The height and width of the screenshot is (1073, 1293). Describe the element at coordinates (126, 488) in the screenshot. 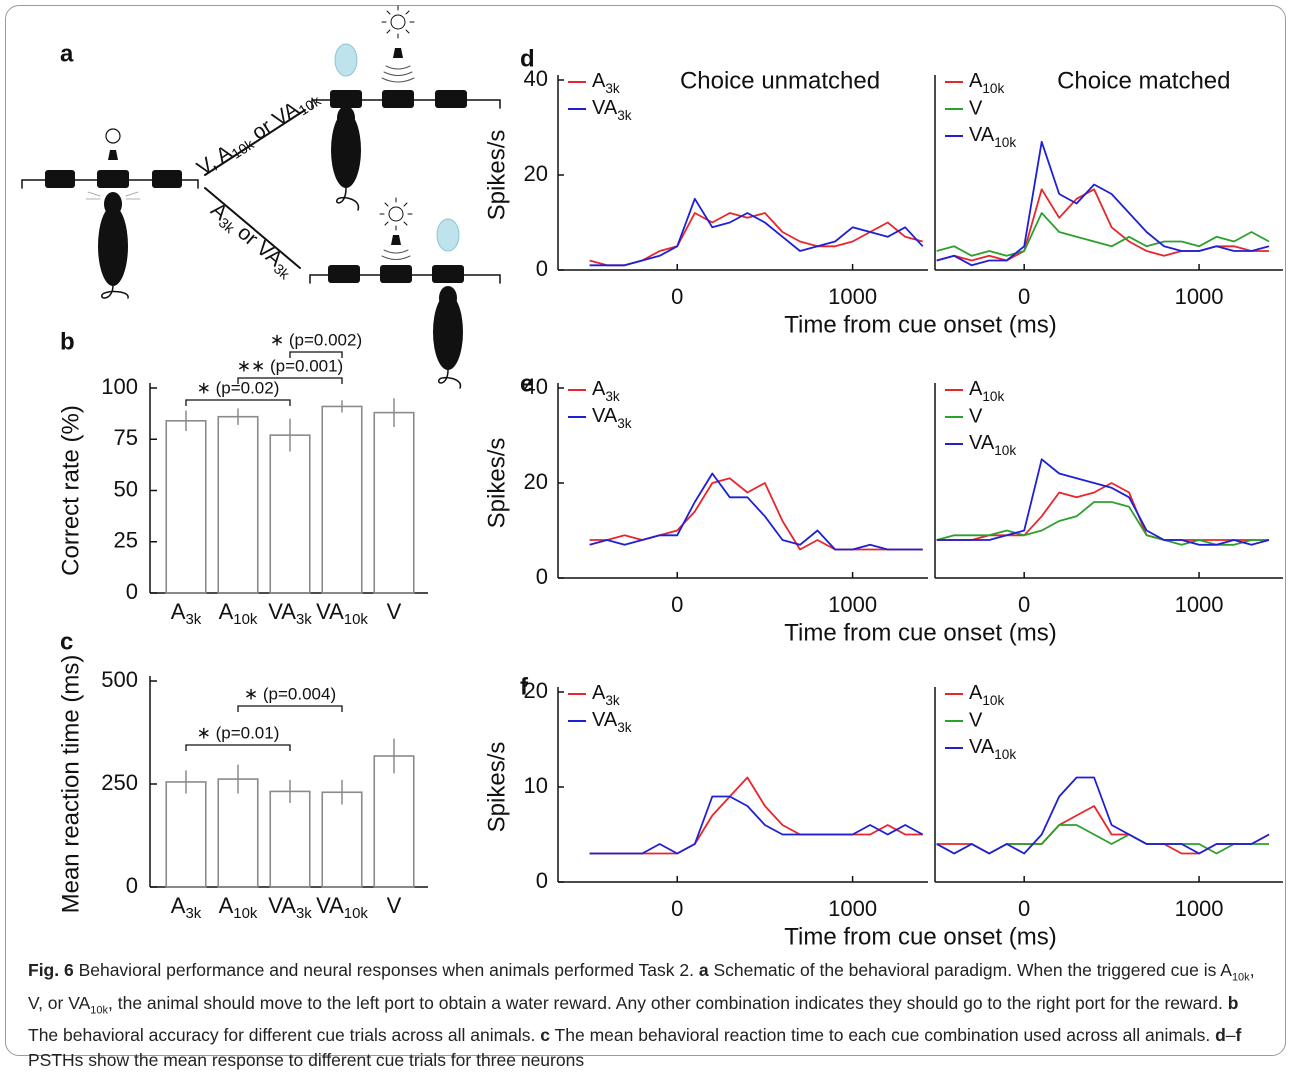

I see `y-tick-label: 50` at that location.